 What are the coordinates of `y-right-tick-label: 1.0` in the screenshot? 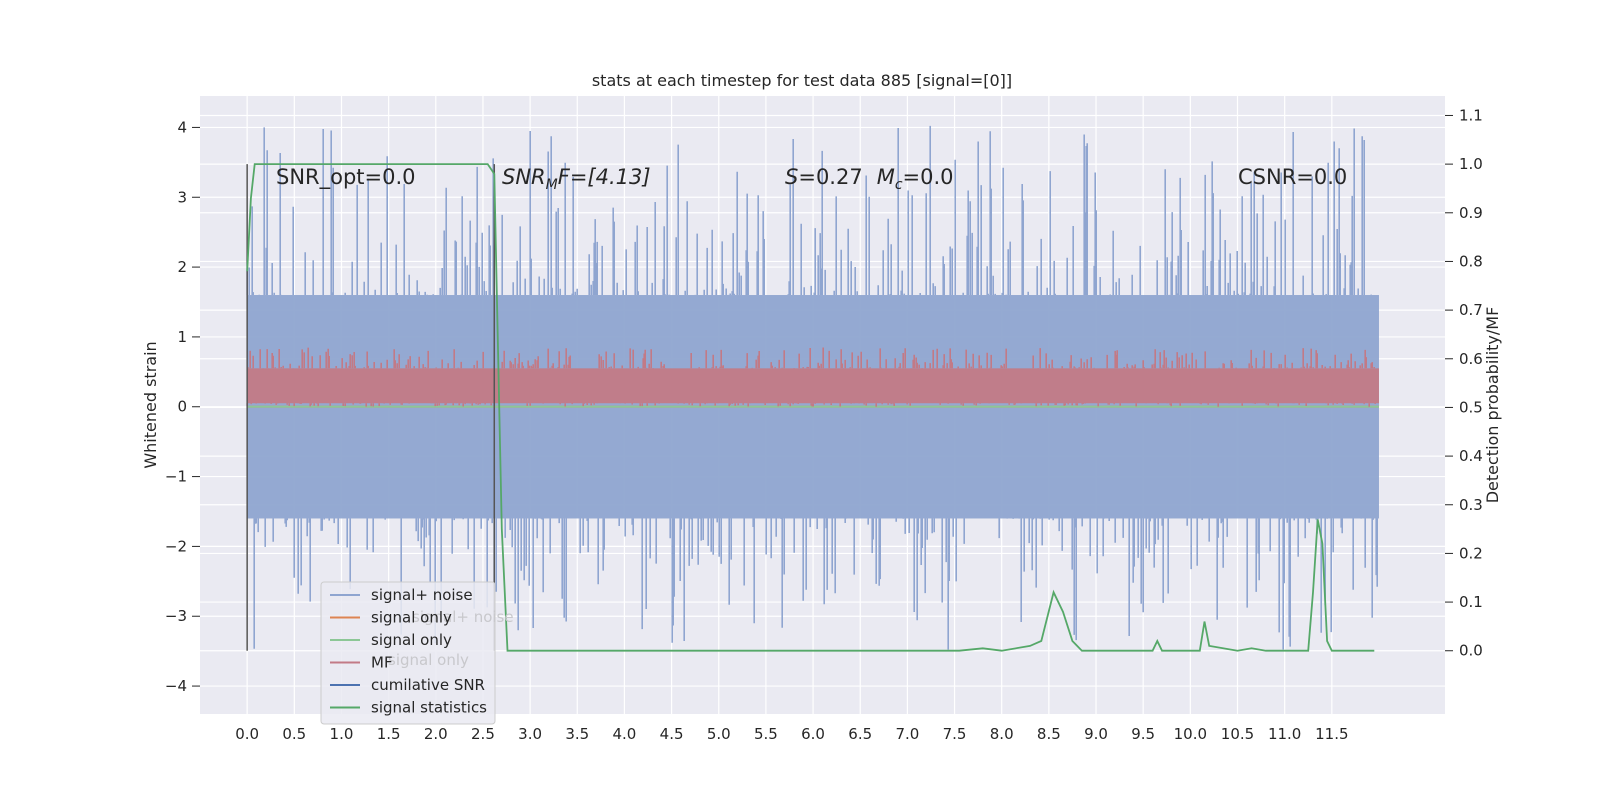 It's located at (1471, 164).